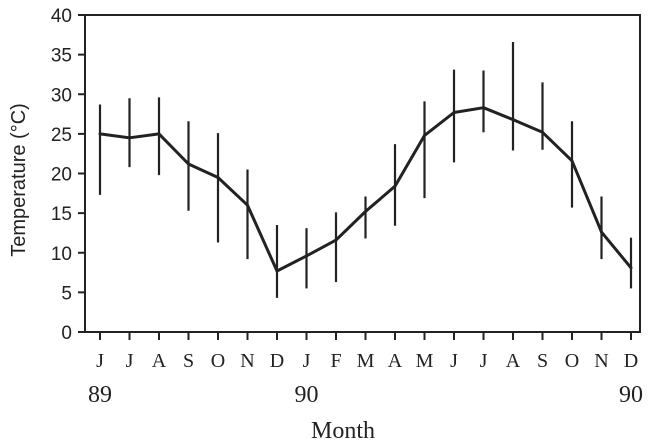  Describe the element at coordinates (61, 95) in the screenshot. I see `y-tick-label: 30` at that location.